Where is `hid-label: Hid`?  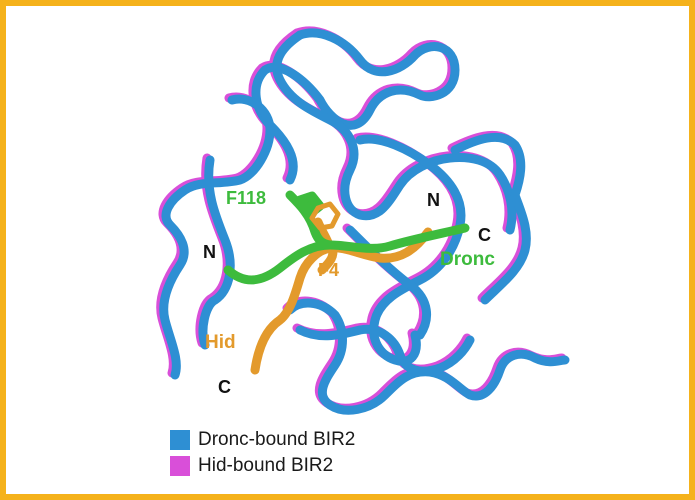 hid-label: Hid is located at coordinates (220, 342).